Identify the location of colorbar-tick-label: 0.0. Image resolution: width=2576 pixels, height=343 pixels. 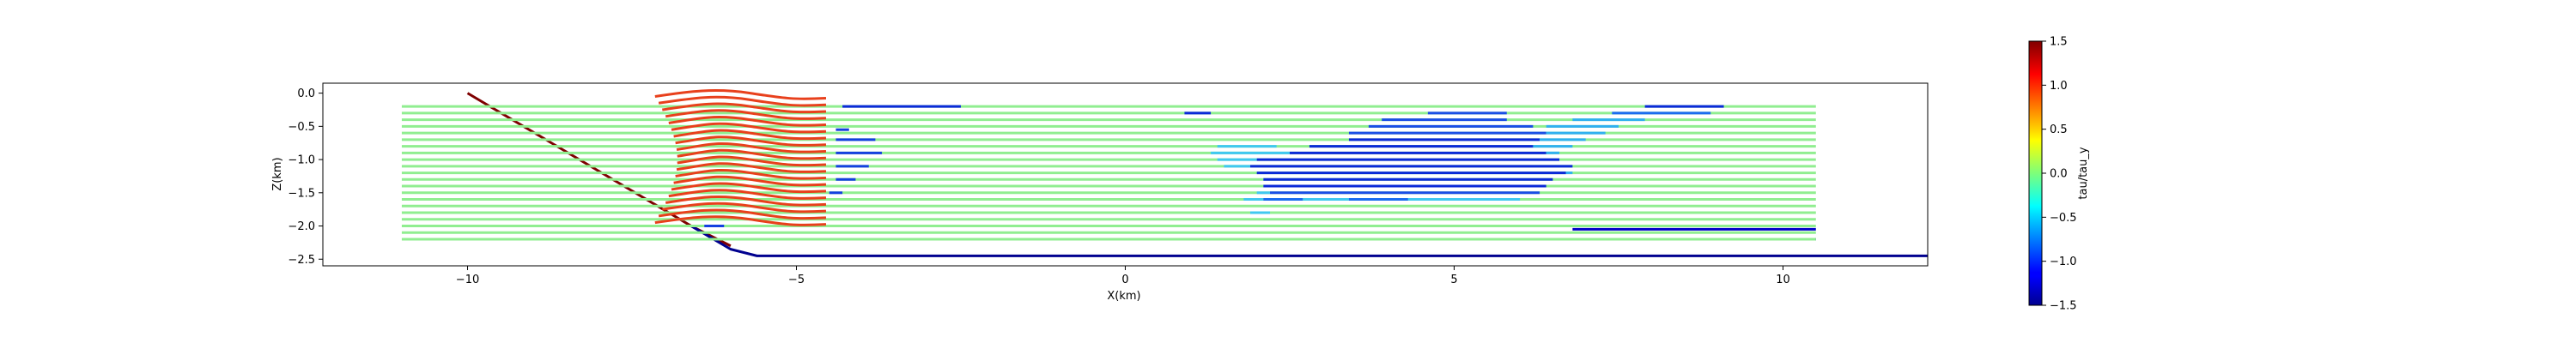
(2059, 174).